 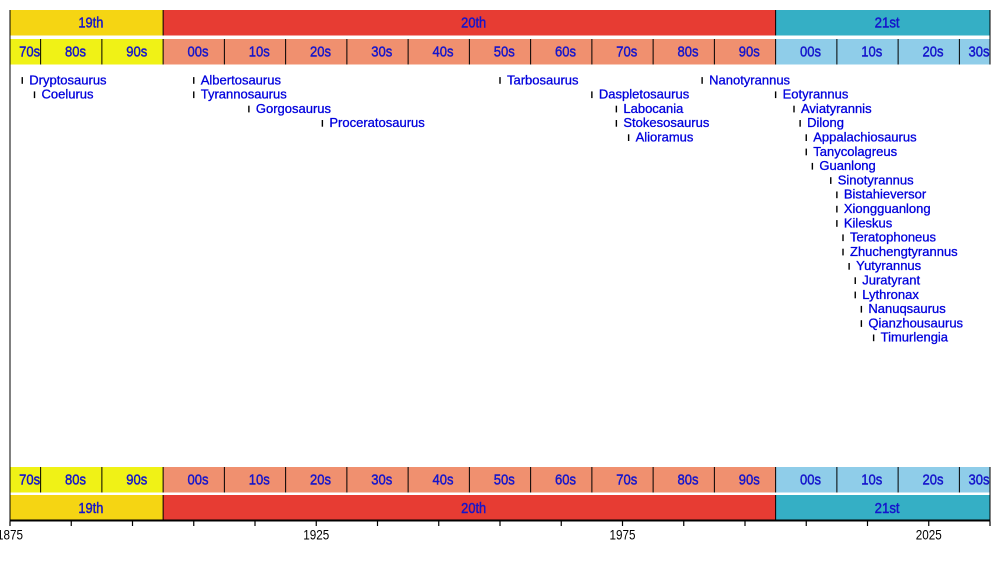 What do you see at coordinates (893, 237) in the screenshot?
I see `svg-text: Teratophoneus` at bounding box center [893, 237].